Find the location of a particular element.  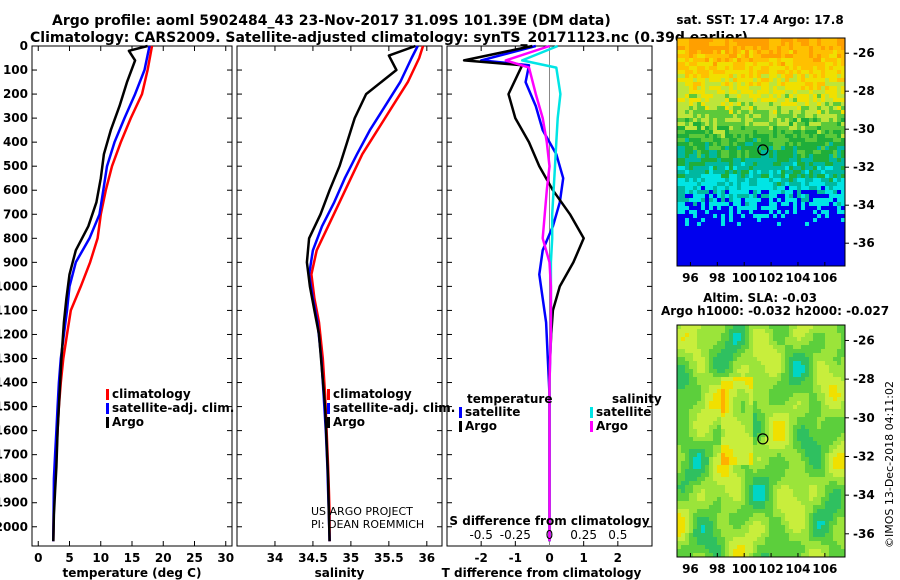

map-y-tick-label: -34 is located at coordinates (864, 205).